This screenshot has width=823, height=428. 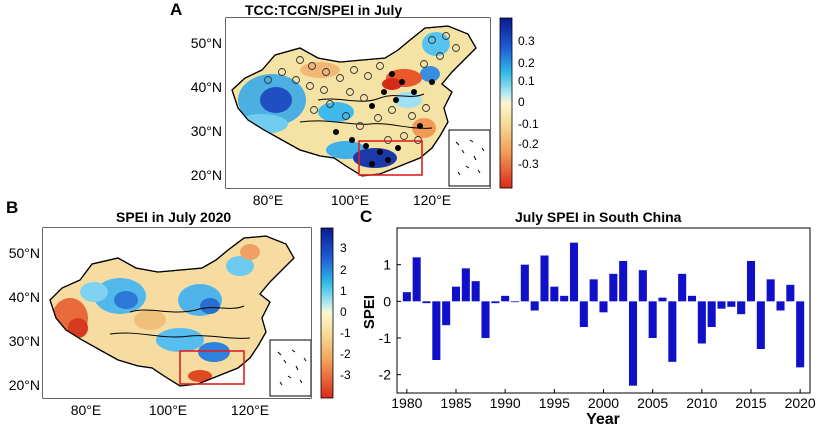 What do you see at coordinates (515, 302) in the screenshot?
I see `bar-1991` at bounding box center [515, 302].